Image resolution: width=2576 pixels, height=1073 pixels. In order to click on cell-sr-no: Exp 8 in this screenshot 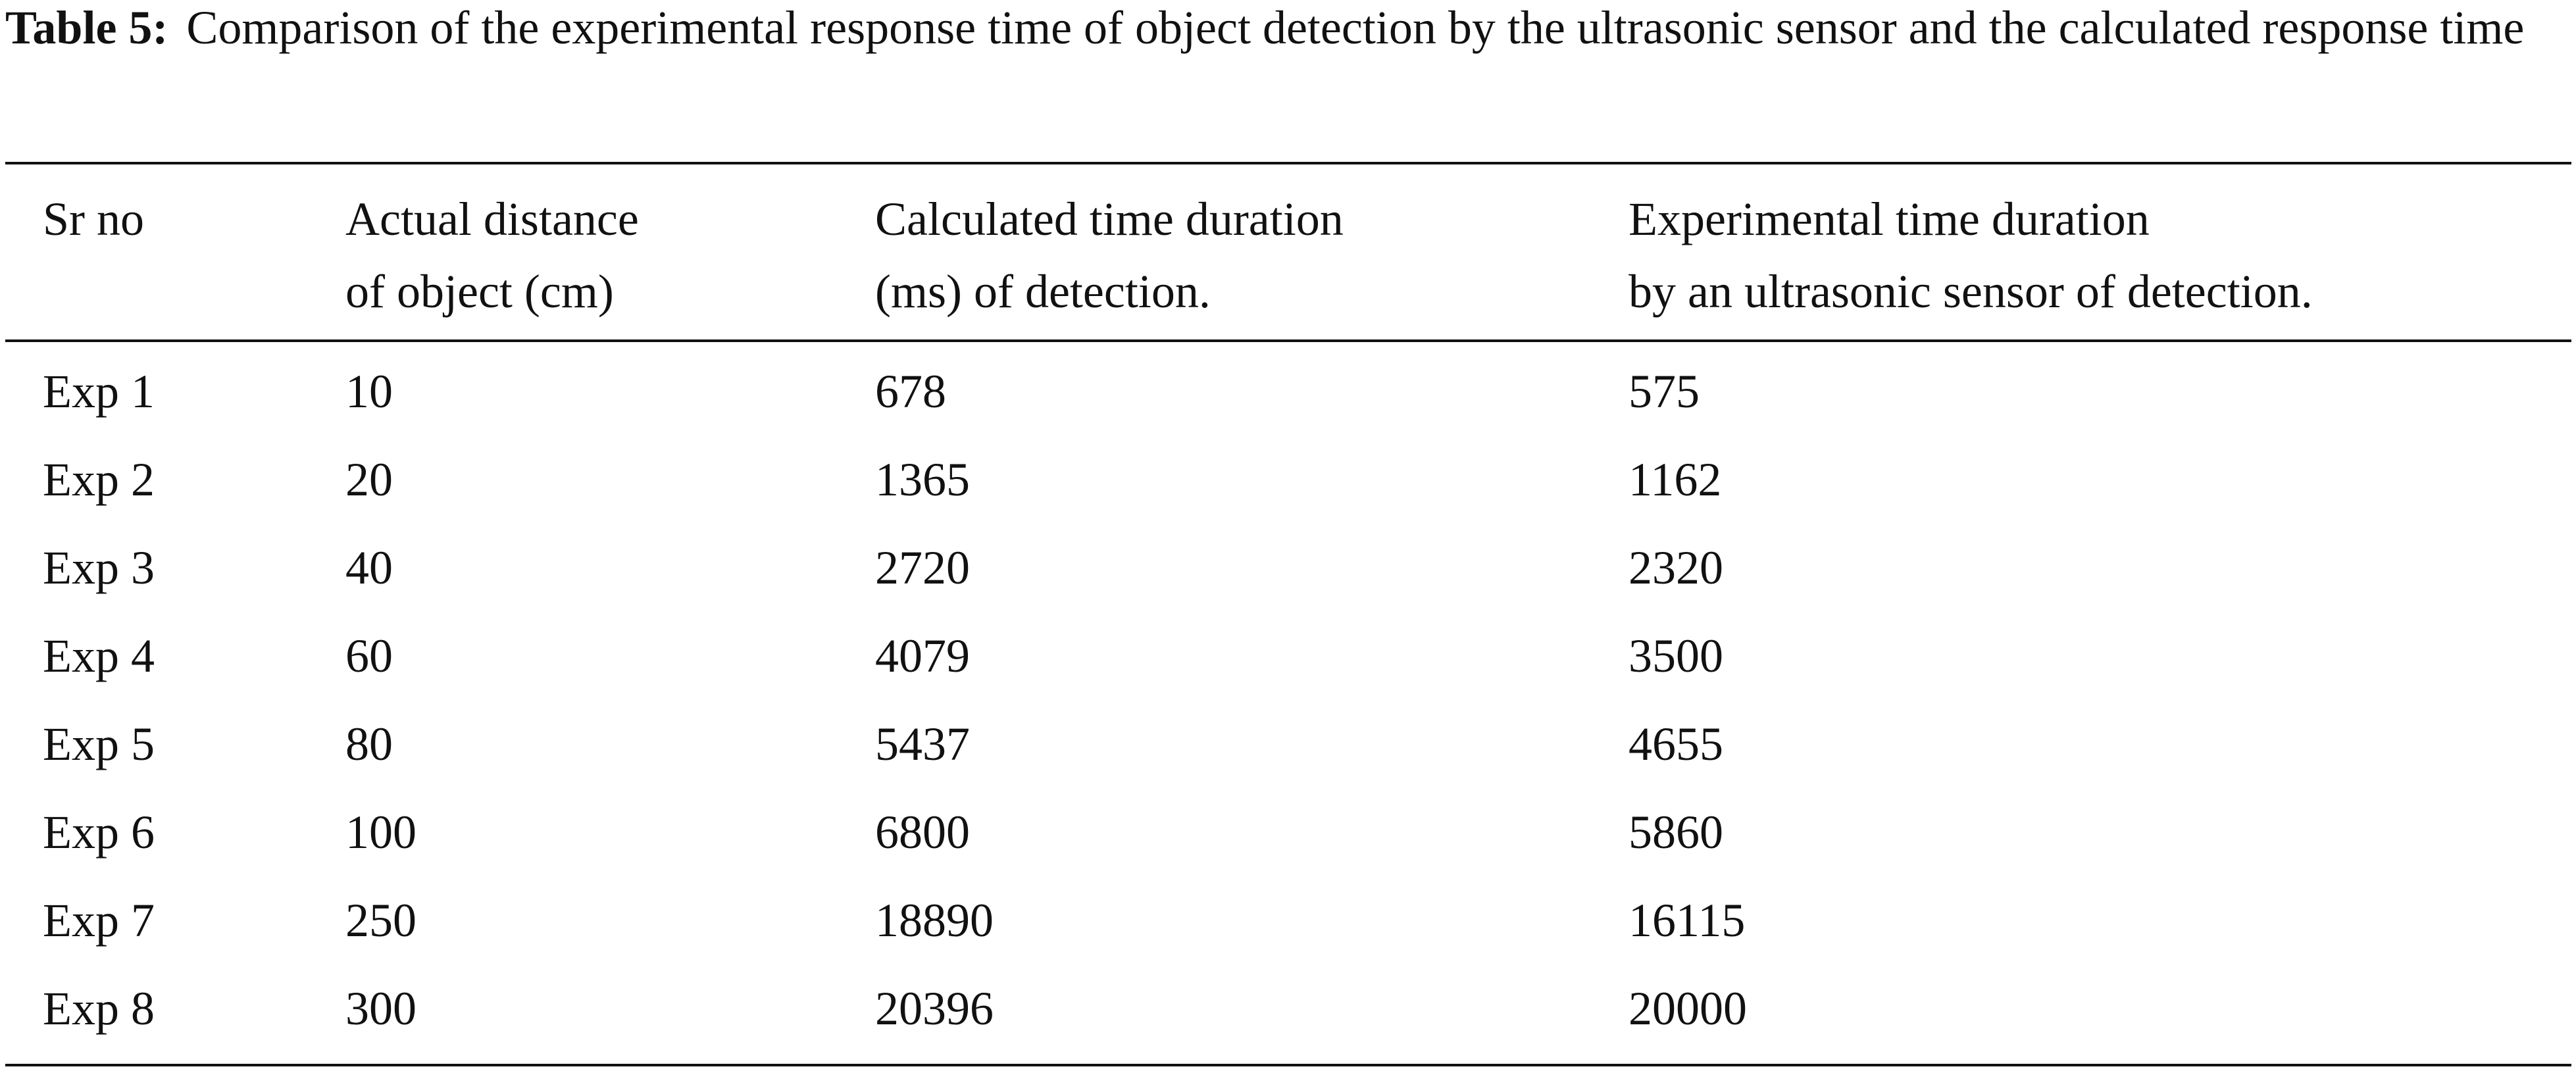, I will do `click(99, 1009)`.